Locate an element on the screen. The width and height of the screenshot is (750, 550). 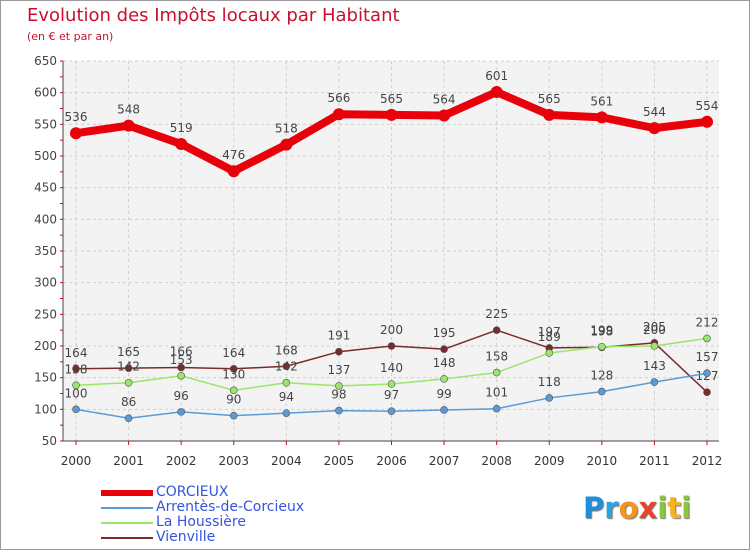
x-tick-label: 2002 is located at coordinates (181, 461).